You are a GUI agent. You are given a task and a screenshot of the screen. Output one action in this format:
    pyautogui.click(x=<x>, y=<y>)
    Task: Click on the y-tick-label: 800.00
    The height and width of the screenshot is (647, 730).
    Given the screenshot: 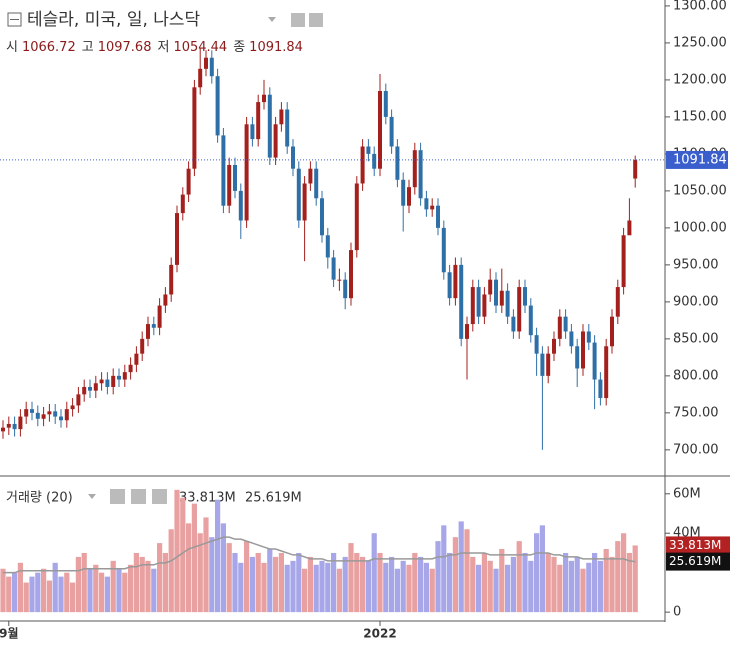 What is the action you would take?
    pyautogui.click(x=696, y=375)
    